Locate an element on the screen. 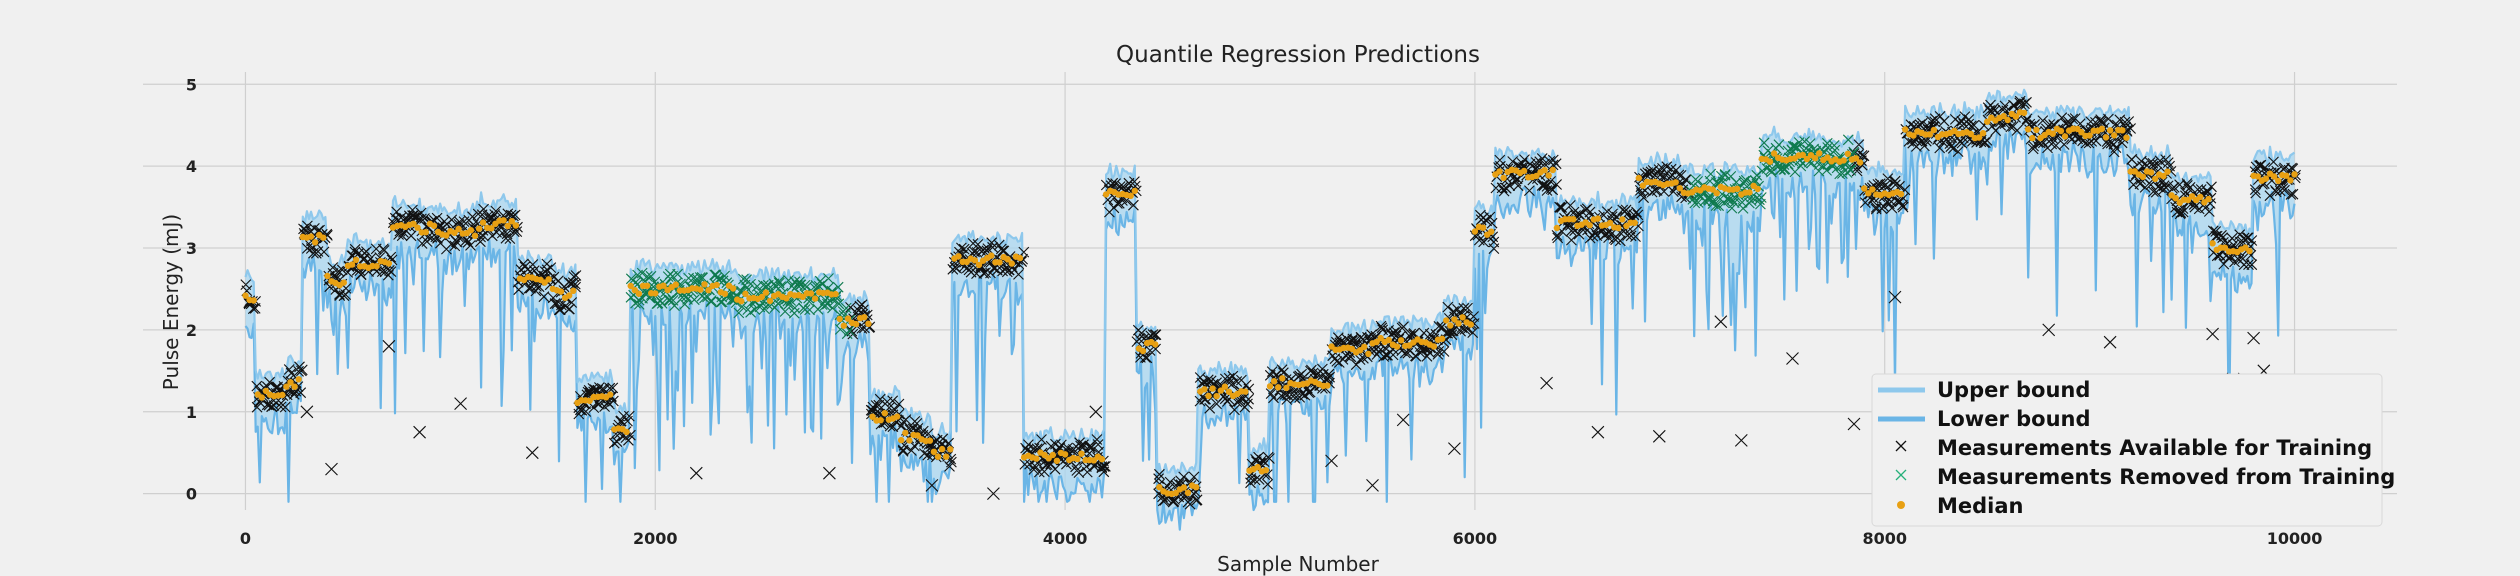 Image resolution: width=2520 pixels, height=576 pixels. y-tick-label: 5 is located at coordinates (191, 84).